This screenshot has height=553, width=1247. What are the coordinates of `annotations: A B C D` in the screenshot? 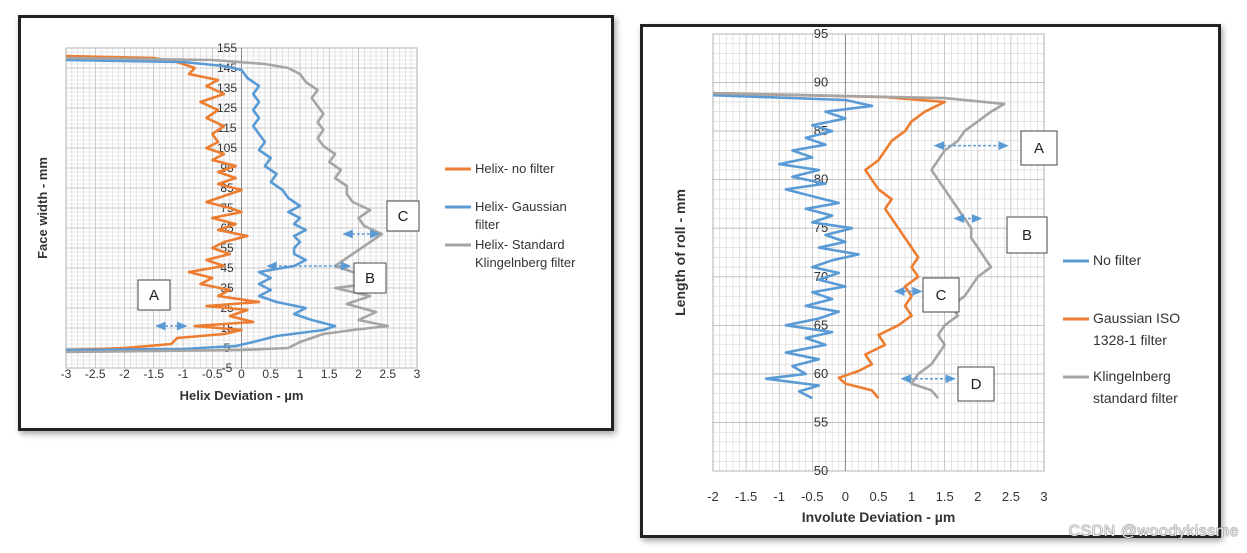 It's located at (975, 266).